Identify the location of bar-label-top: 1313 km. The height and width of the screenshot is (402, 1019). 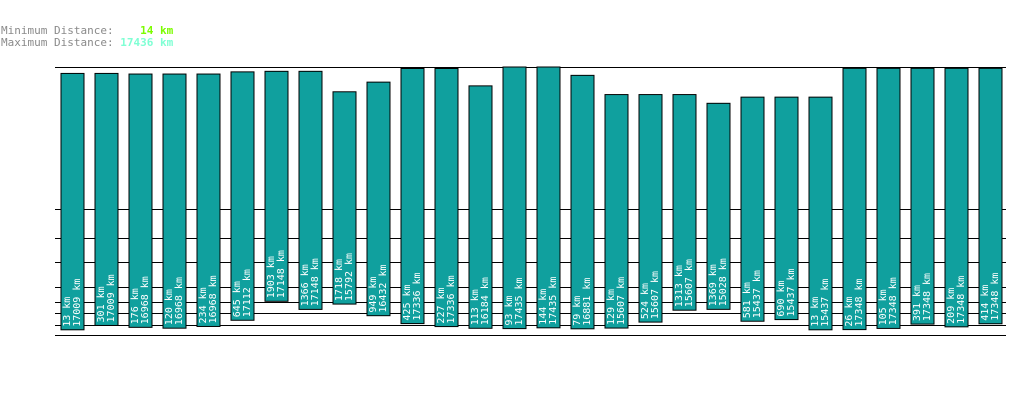
(679, 286).